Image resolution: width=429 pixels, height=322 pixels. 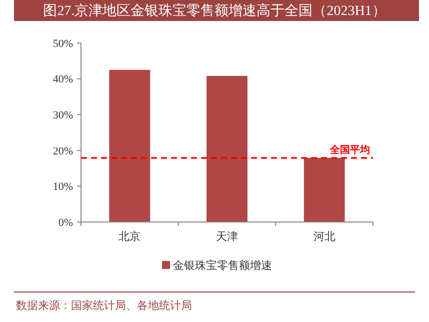 I want to click on legend-label: 金银珠宝零售额增速, so click(x=222, y=265).